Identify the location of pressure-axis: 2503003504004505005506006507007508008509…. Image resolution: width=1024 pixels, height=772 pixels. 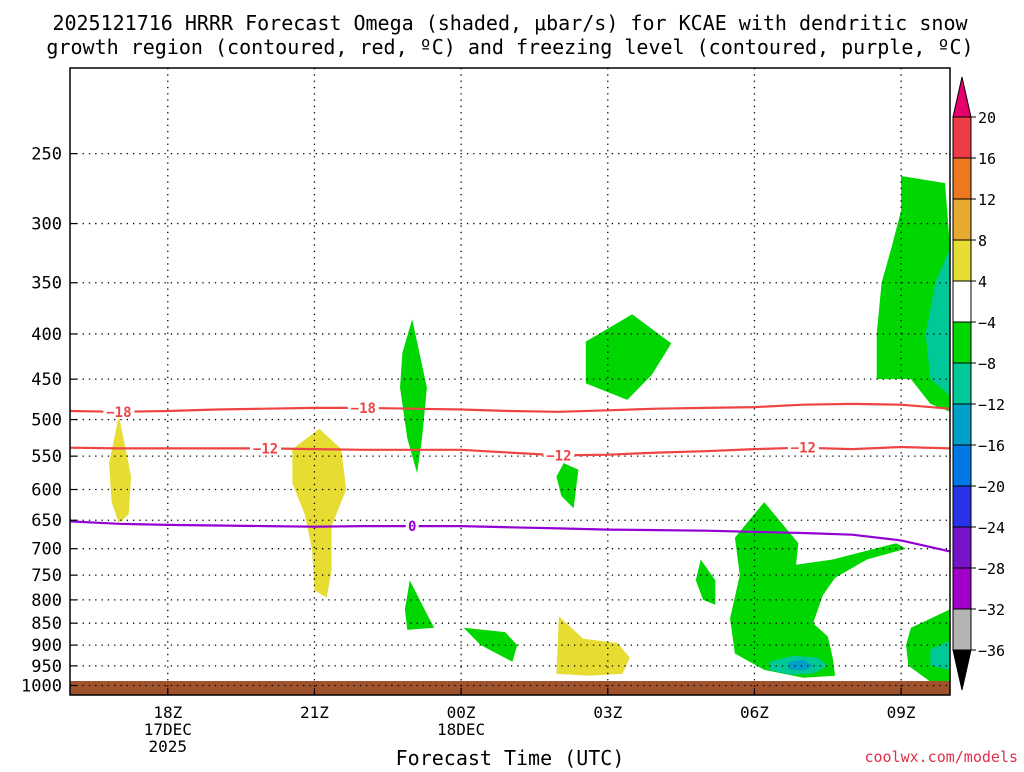
(49, 421).